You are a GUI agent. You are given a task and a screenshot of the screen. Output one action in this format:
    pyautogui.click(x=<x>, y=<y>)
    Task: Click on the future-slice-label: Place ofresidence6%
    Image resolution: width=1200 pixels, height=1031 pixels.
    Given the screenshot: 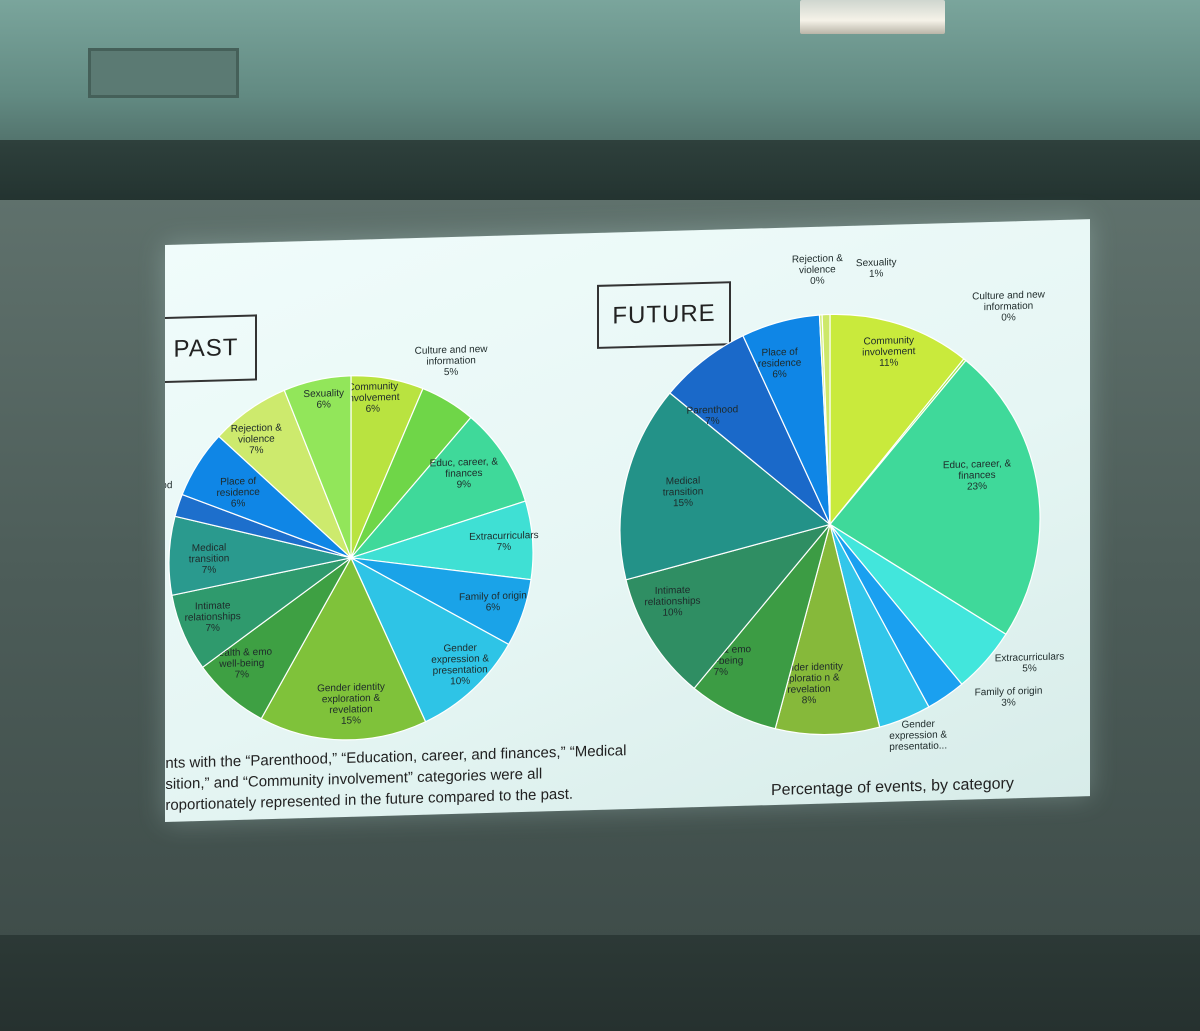 What is the action you would take?
    pyautogui.click(x=780, y=364)
    